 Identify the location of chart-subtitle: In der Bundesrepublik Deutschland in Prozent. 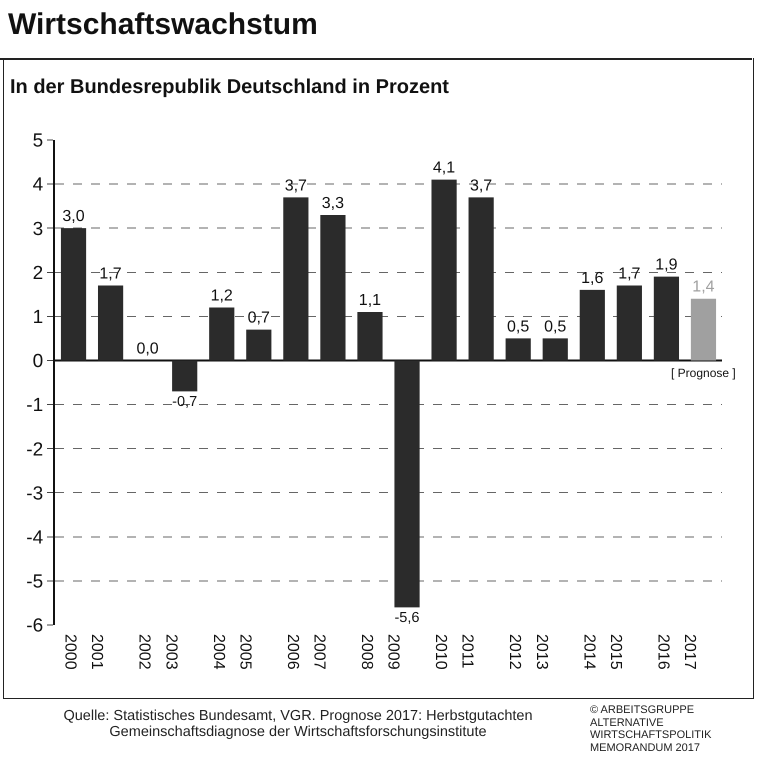
(229, 87).